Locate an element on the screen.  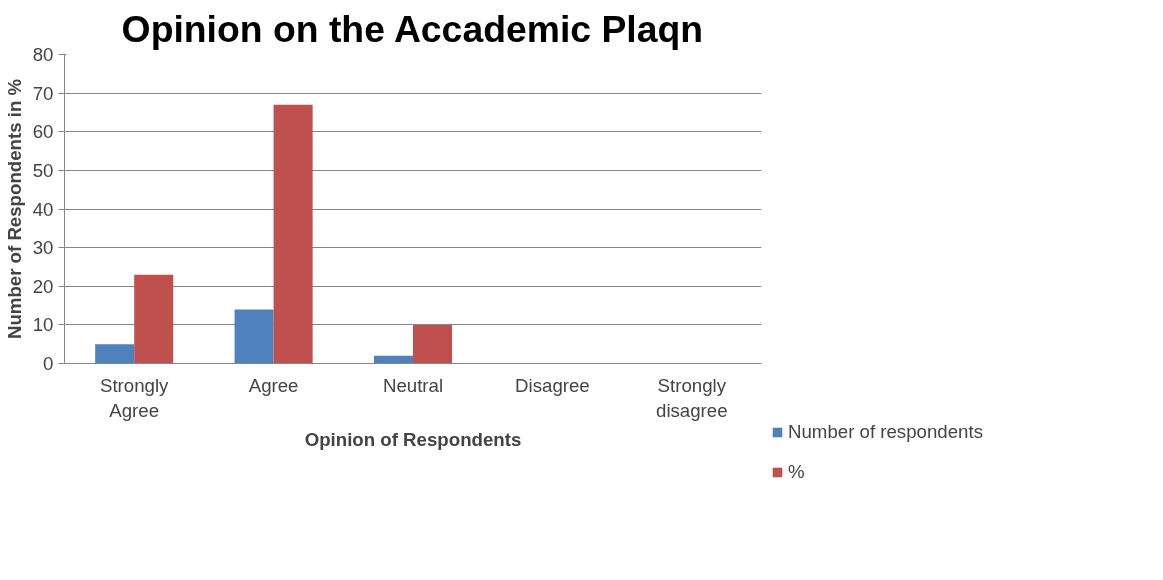
y-tick-label: 0 is located at coordinates (48, 363).